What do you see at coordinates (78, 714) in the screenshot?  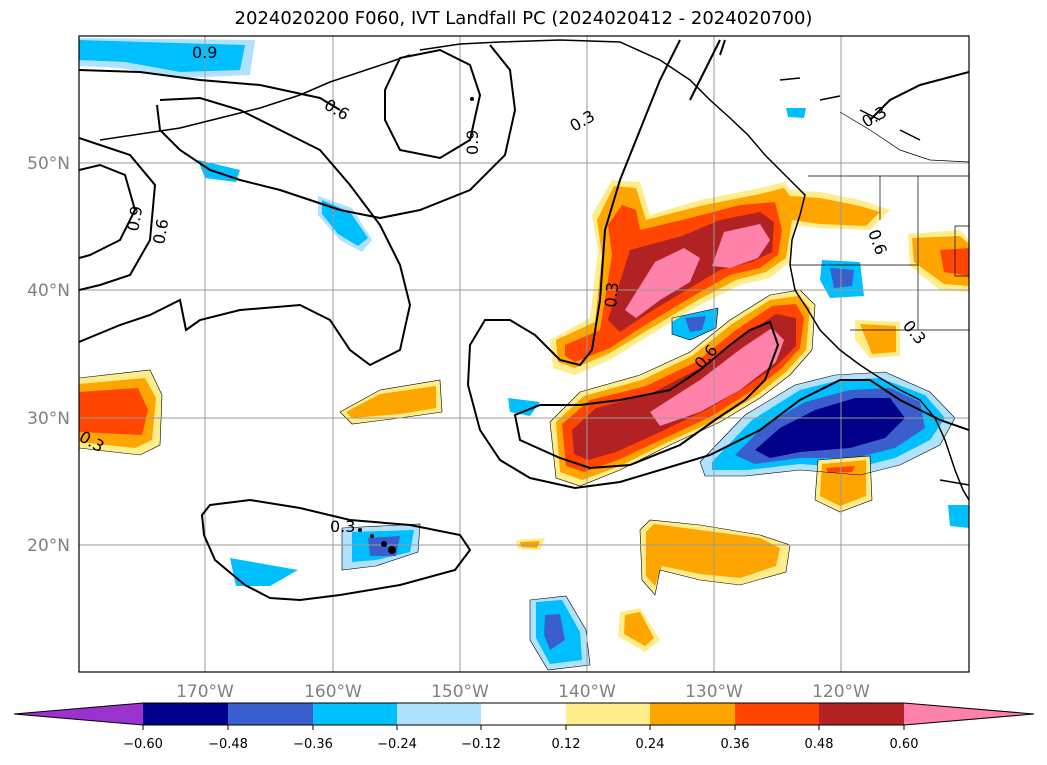 I see `colorbar-extend-low` at bounding box center [78, 714].